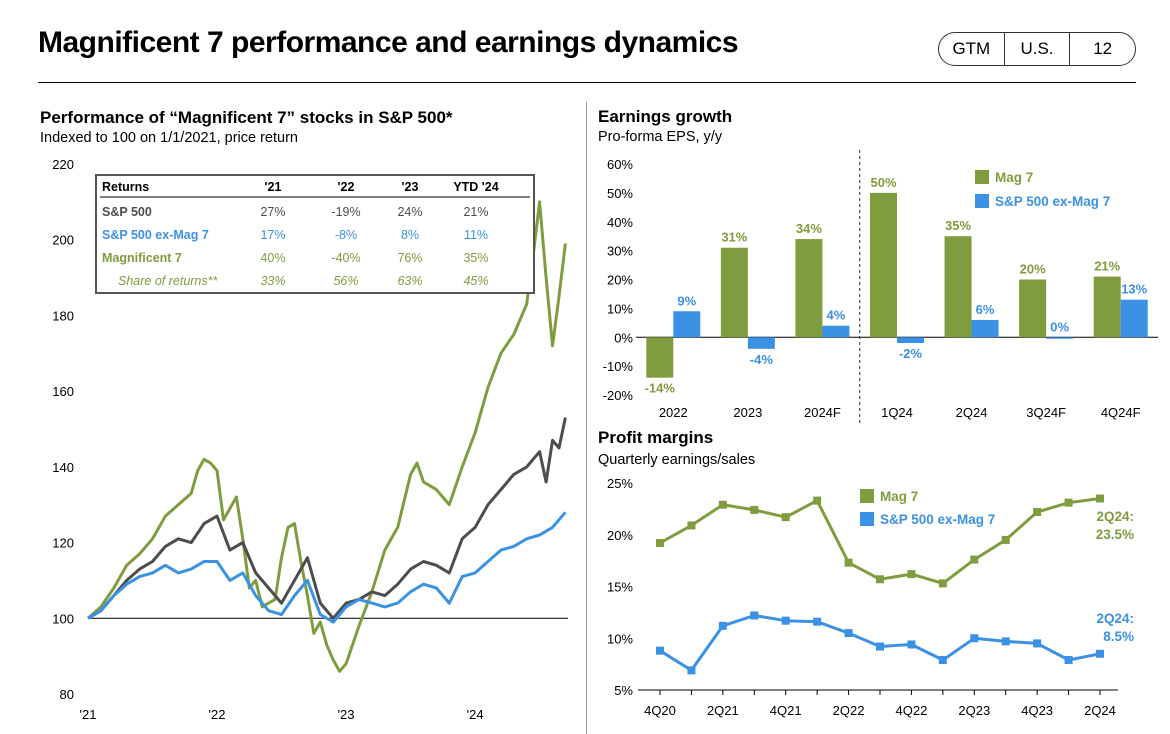 The image size is (1170, 734). I want to click on y-tick-label: 30%, so click(620, 251).